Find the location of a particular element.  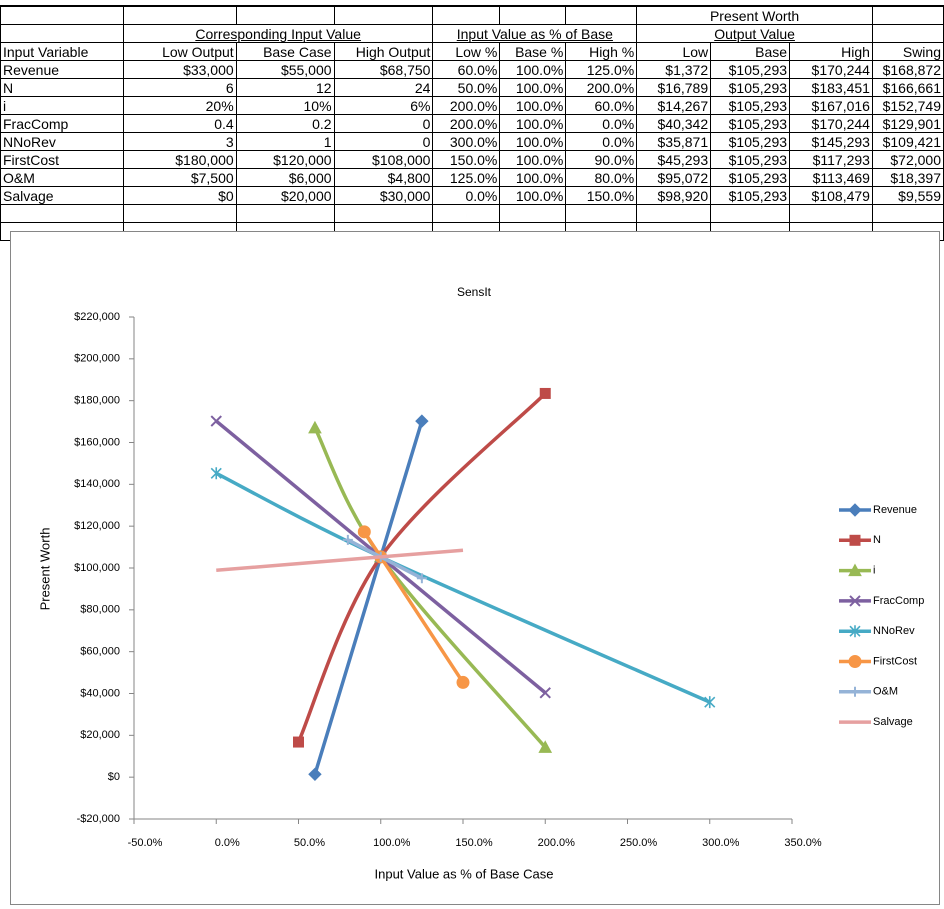

x-tick-label: 200.0% is located at coordinates (557, 843).